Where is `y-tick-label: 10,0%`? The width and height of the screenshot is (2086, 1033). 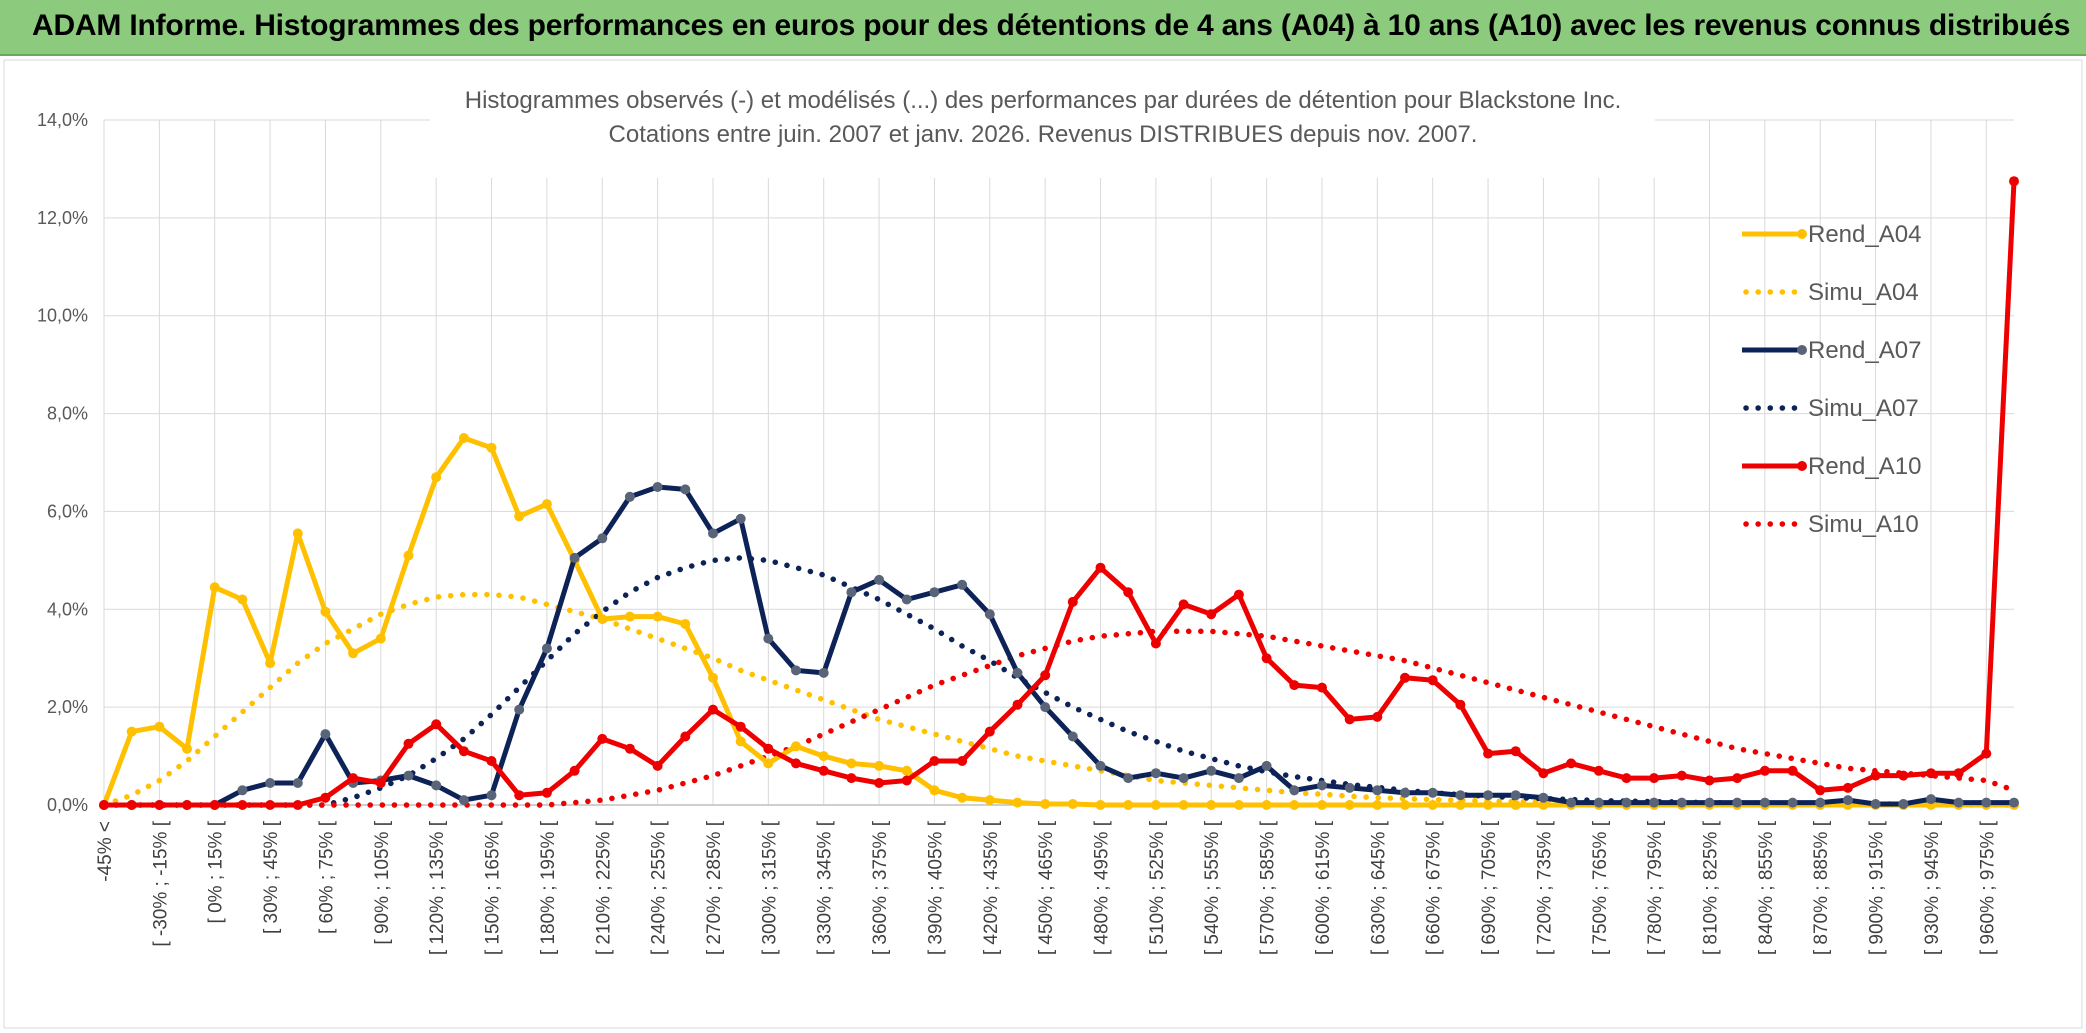
y-tick-label: 10,0% is located at coordinates (62, 316).